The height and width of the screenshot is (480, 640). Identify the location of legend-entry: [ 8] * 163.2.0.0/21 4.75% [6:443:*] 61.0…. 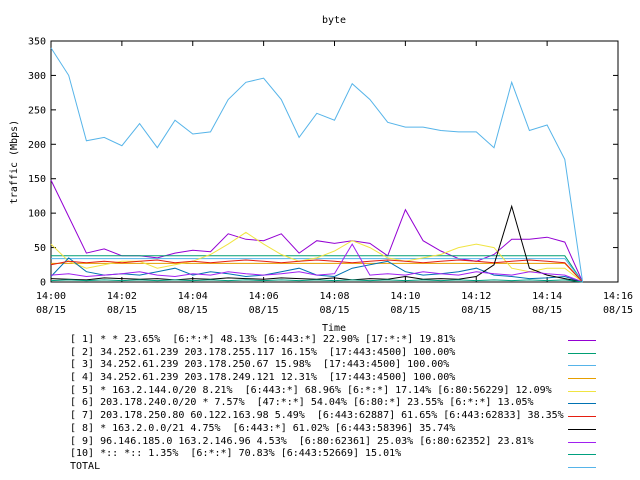
(350, 429).